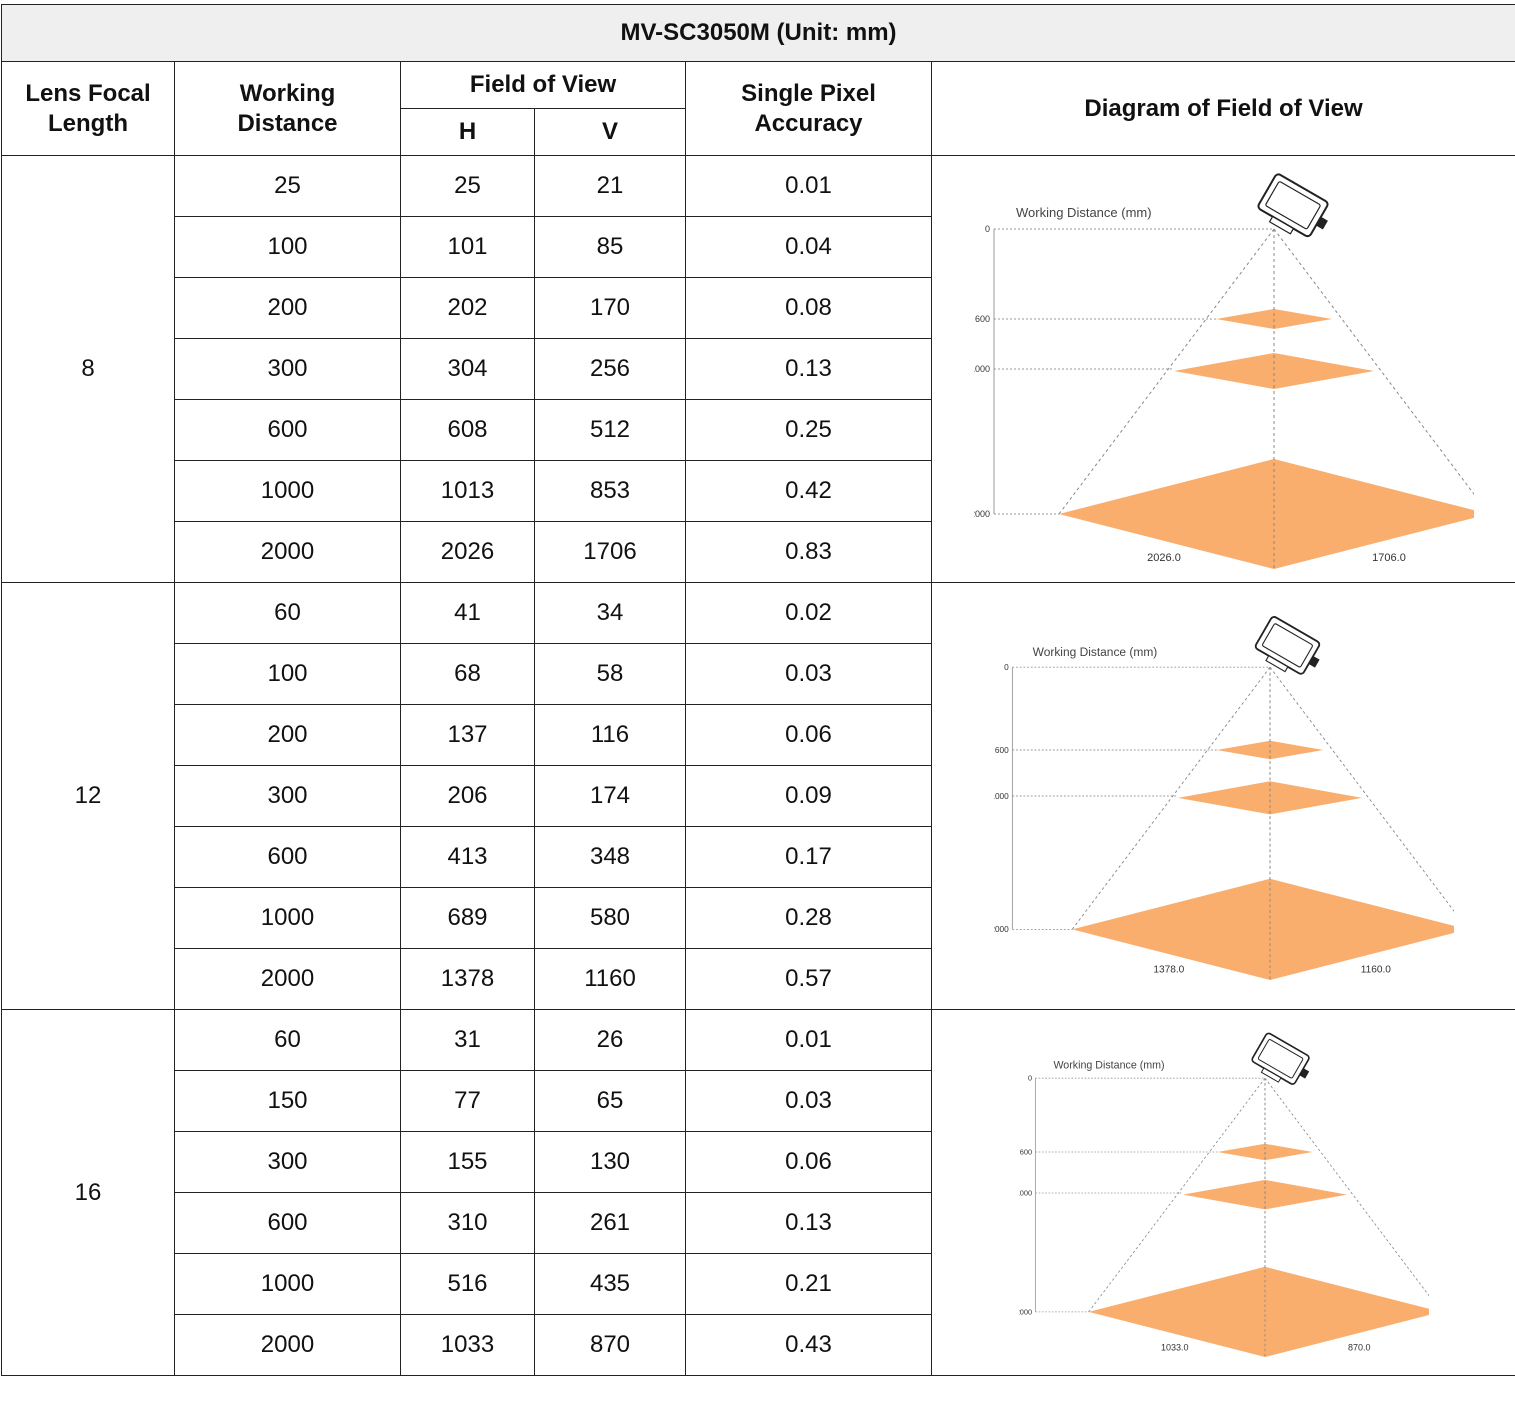 The height and width of the screenshot is (1405, 1515). Describe the element at coordinates (610, 857) in the screenshot. I see `cell-fov-v: 348` at that location.